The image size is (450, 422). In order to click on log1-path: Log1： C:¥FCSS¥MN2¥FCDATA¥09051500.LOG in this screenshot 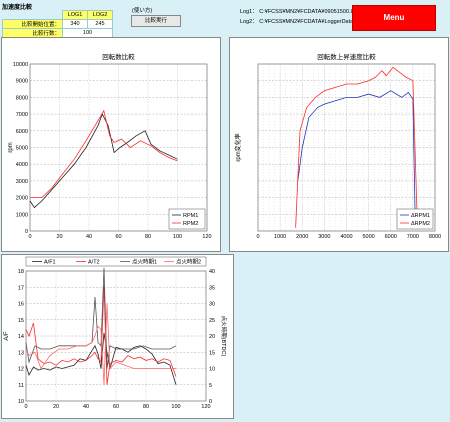, I will do `click(301, 12)`.